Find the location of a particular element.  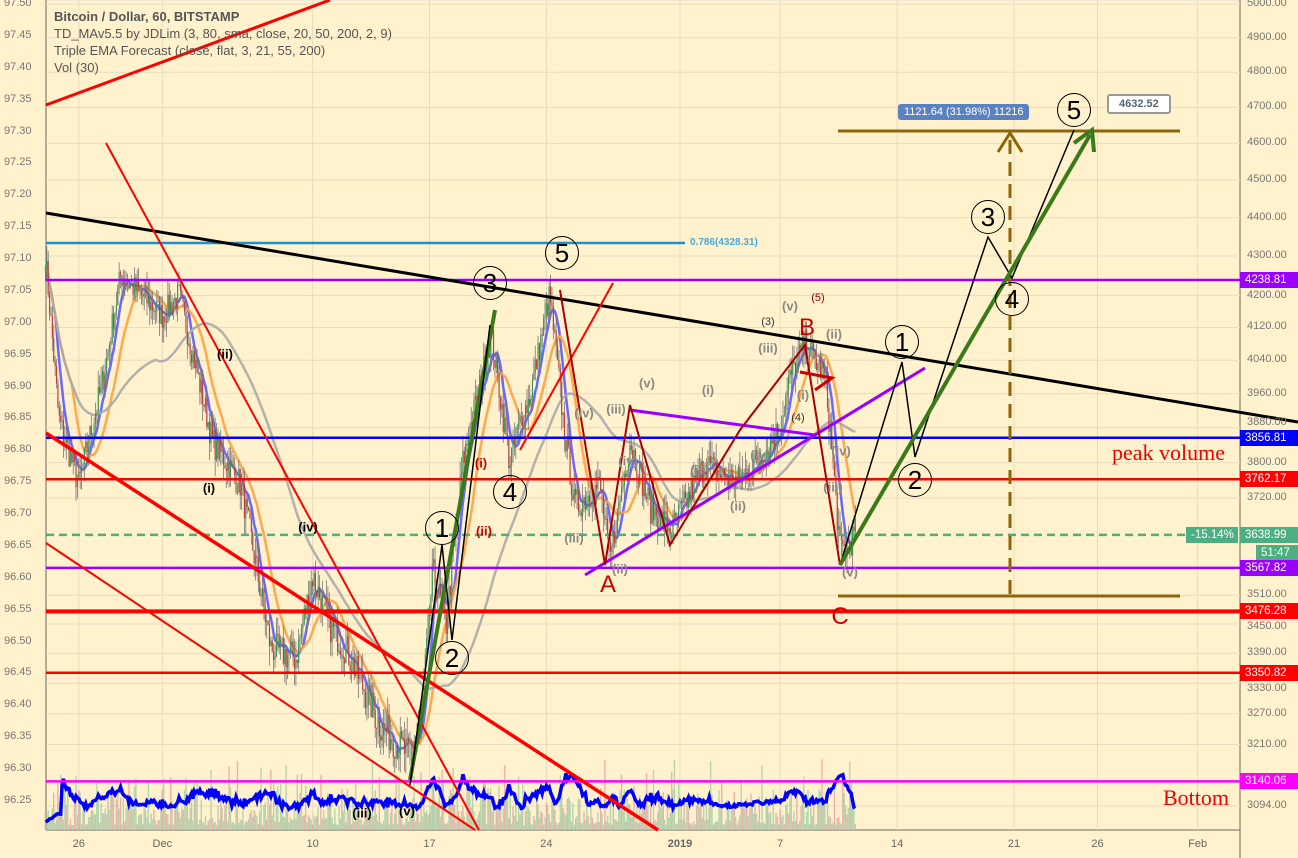

left-axis-tick: 96.95 is located at coordinates (18, 353).